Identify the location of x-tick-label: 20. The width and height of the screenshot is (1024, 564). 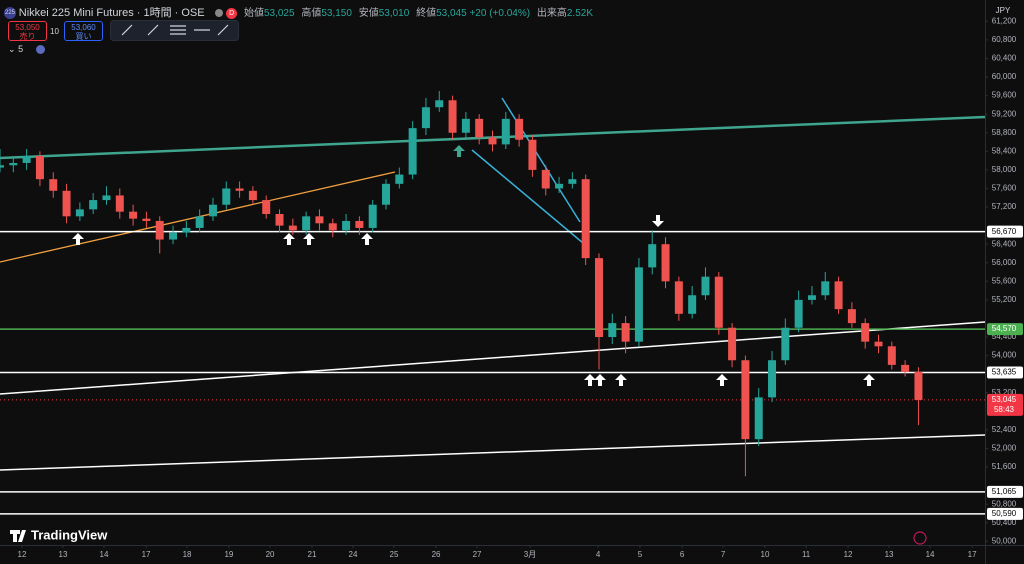
(270, 554).